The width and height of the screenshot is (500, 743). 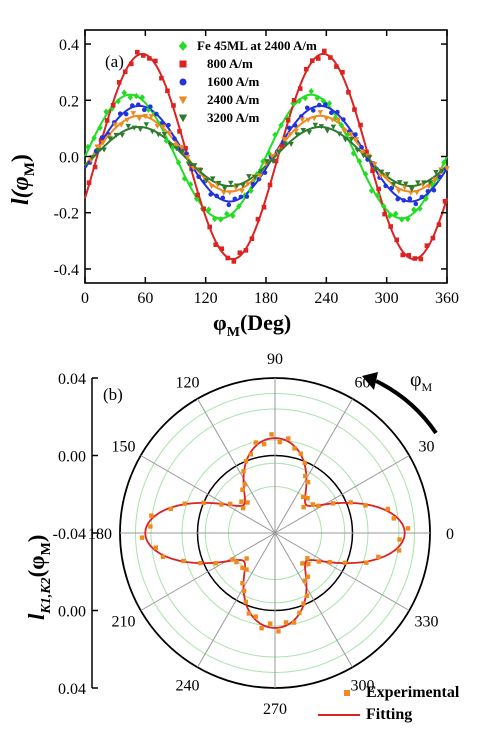 I want to click on fitting-curve, so click(x=275, y=533).